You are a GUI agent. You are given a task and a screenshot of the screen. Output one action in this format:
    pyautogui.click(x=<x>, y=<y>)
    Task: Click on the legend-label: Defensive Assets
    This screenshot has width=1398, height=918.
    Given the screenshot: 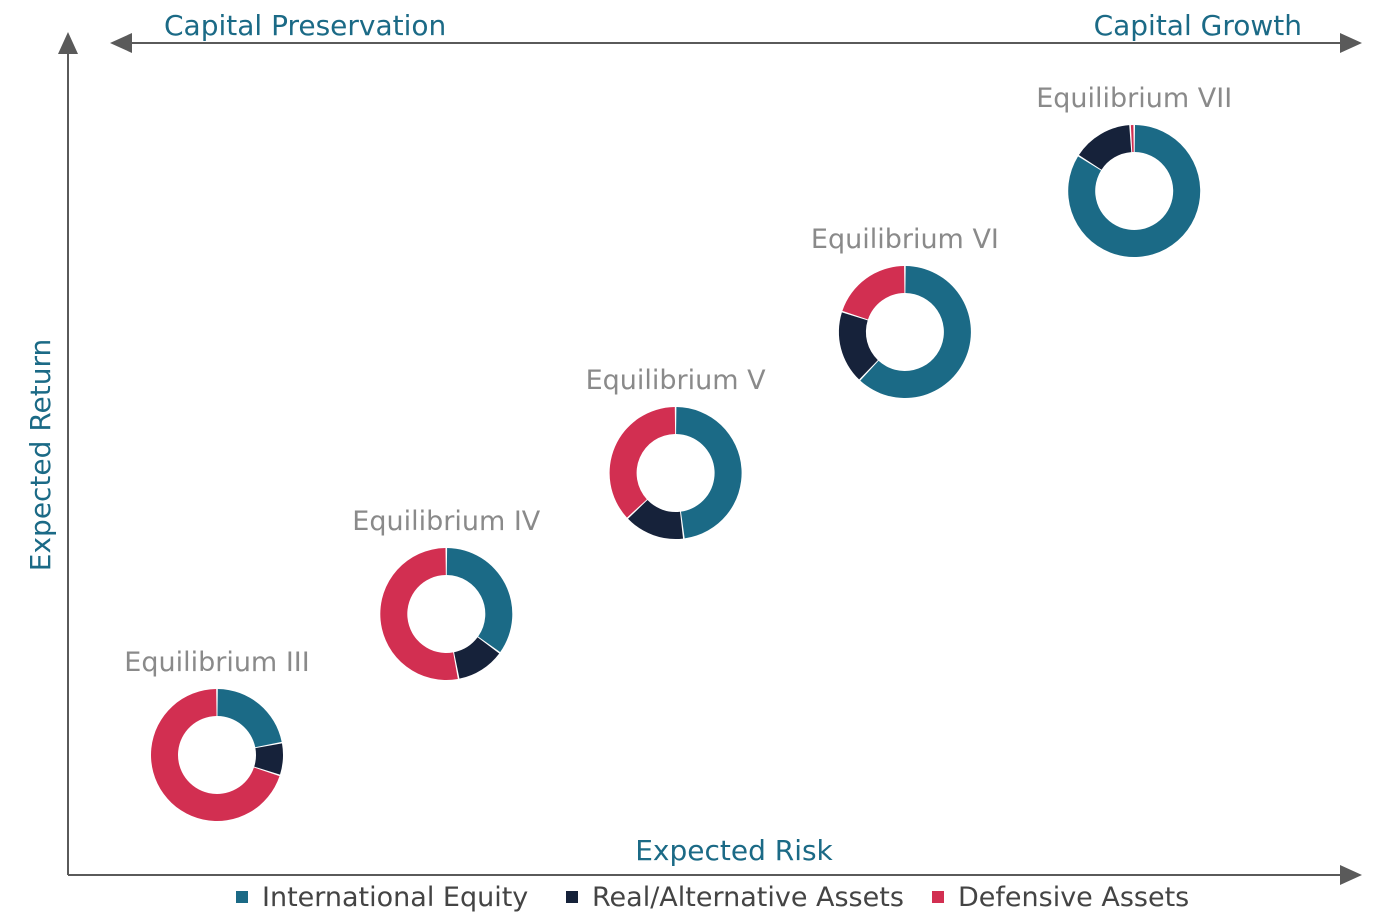 What is the action you would take?
    pyautogui.click(x=1073, y=897)
    